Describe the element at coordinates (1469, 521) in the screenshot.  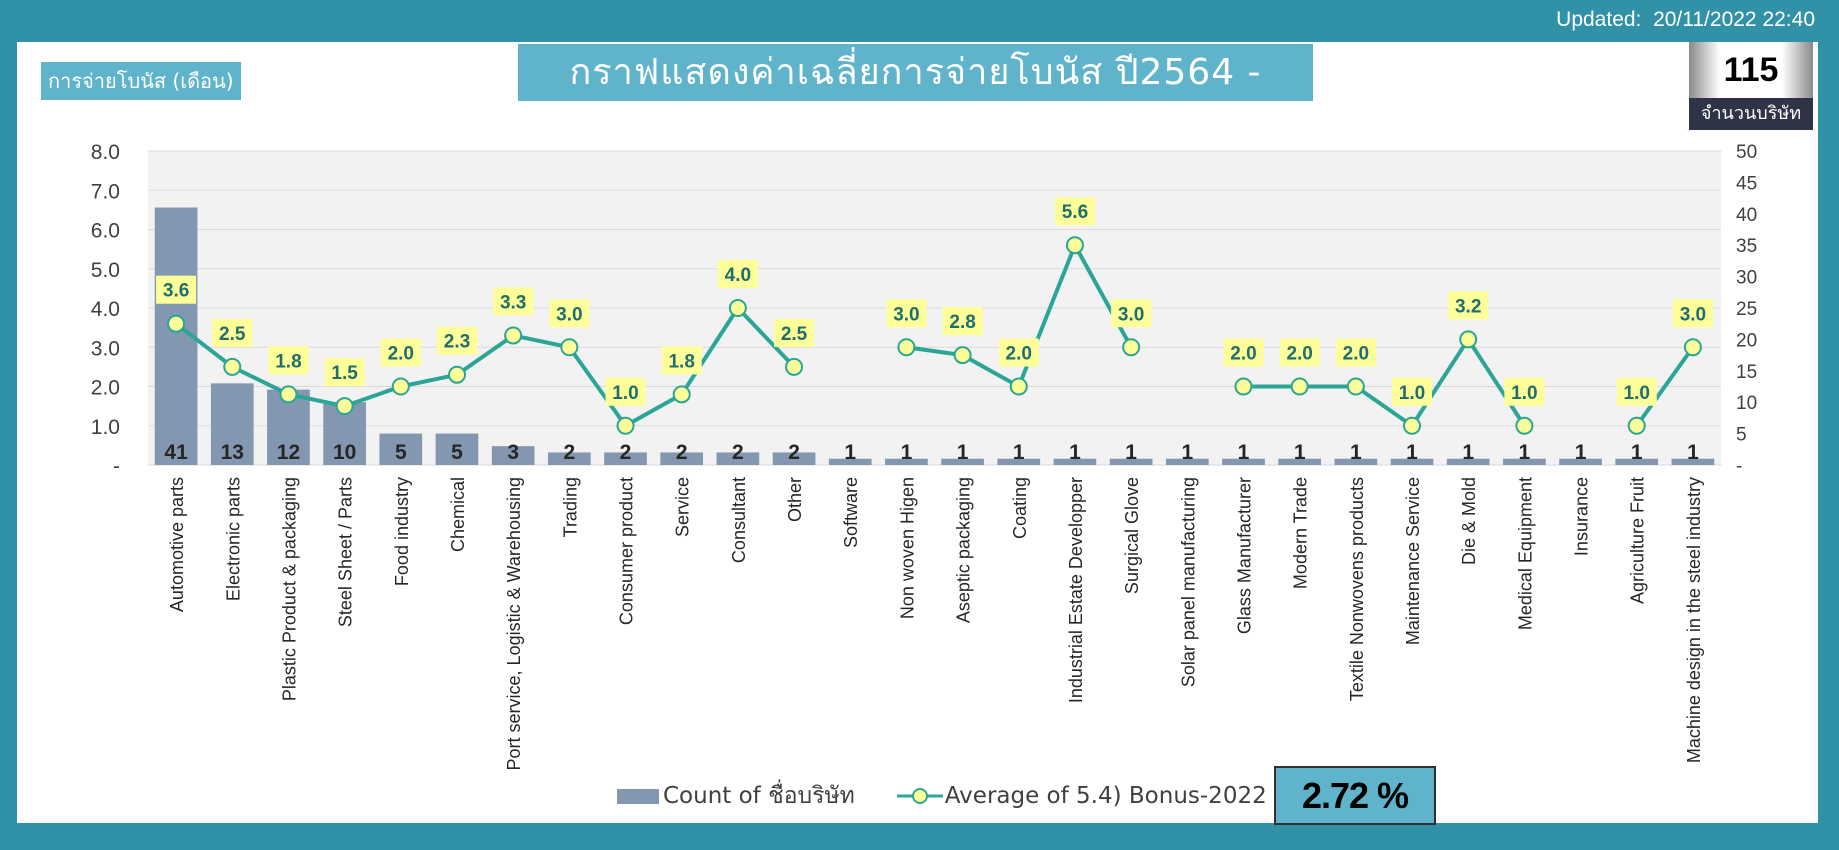
I see `category-label: Die & Mold` at that location.